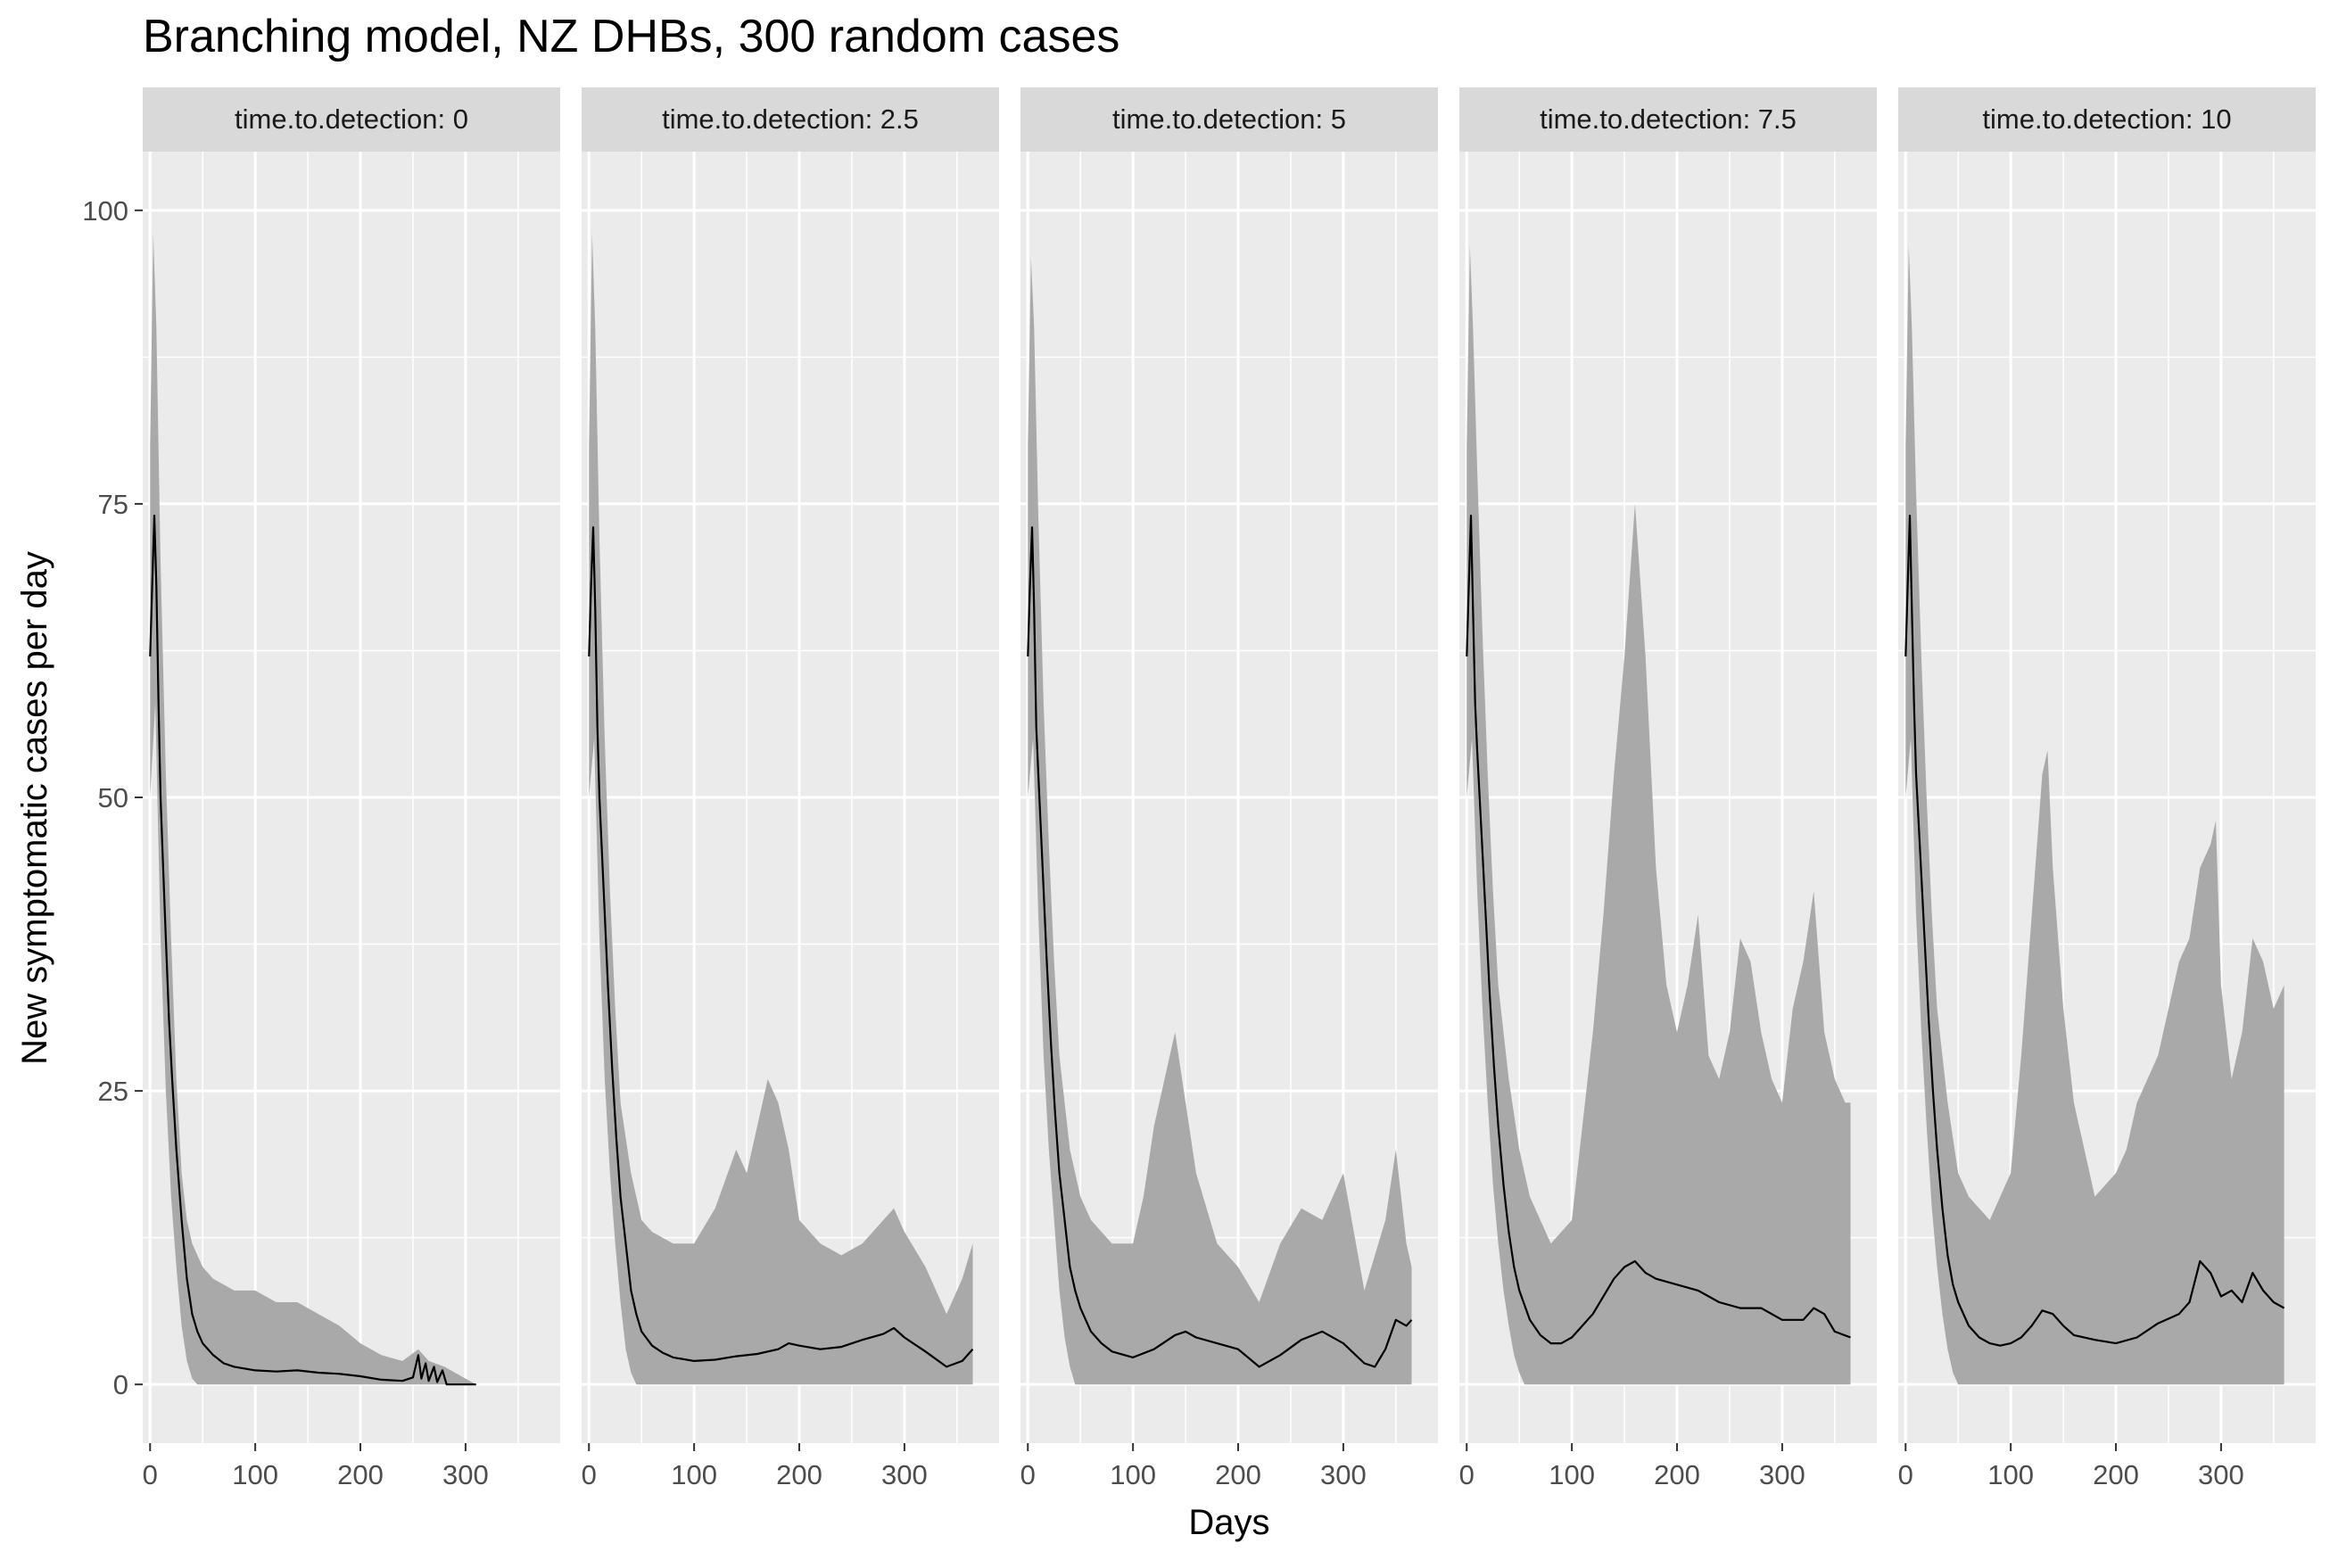 Image resolution: width=2338 pixels, height=1568 pixels. What do you see at coordinates (1228, 1522) in the screenshot?
I see `x-axis-label: Days` at bounding box center [1228, 1522].